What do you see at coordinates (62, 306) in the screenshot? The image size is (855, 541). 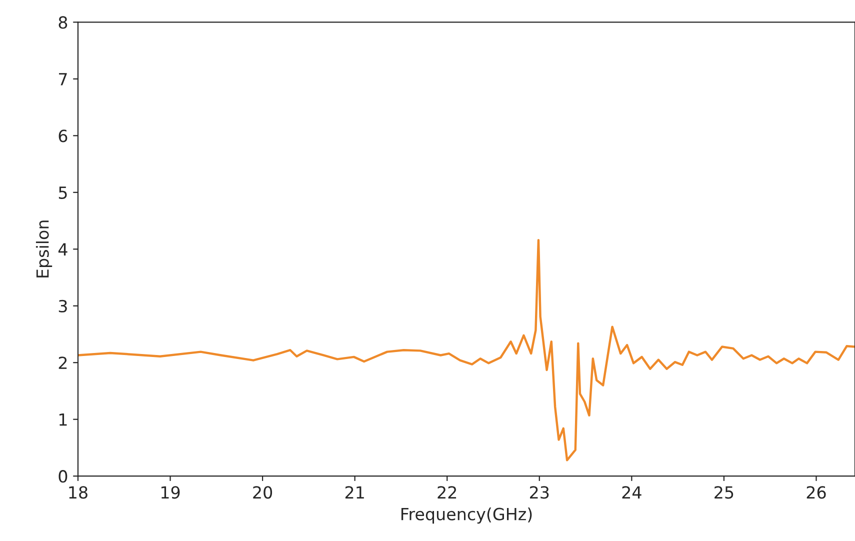 I see `y-tick-label: 3` at bounding box center [62, 306].